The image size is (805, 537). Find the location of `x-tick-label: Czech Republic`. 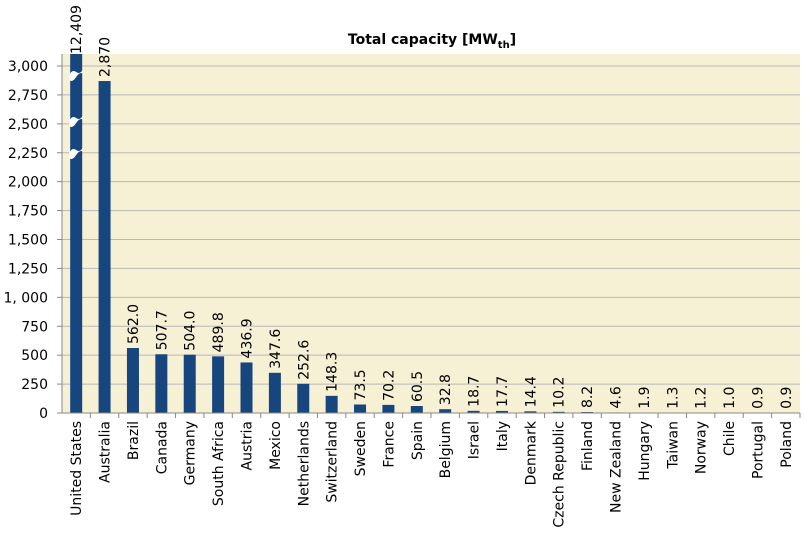

x-tick-label: Czech Republic is located at coordinates (560, 474).